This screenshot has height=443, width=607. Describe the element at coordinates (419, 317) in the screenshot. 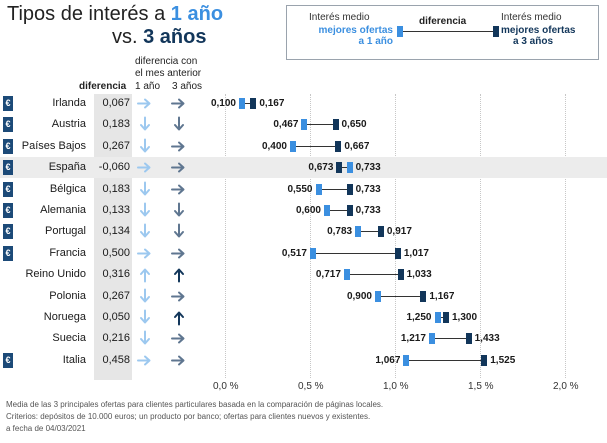

I see `value-label-left: 1,250` at that location.